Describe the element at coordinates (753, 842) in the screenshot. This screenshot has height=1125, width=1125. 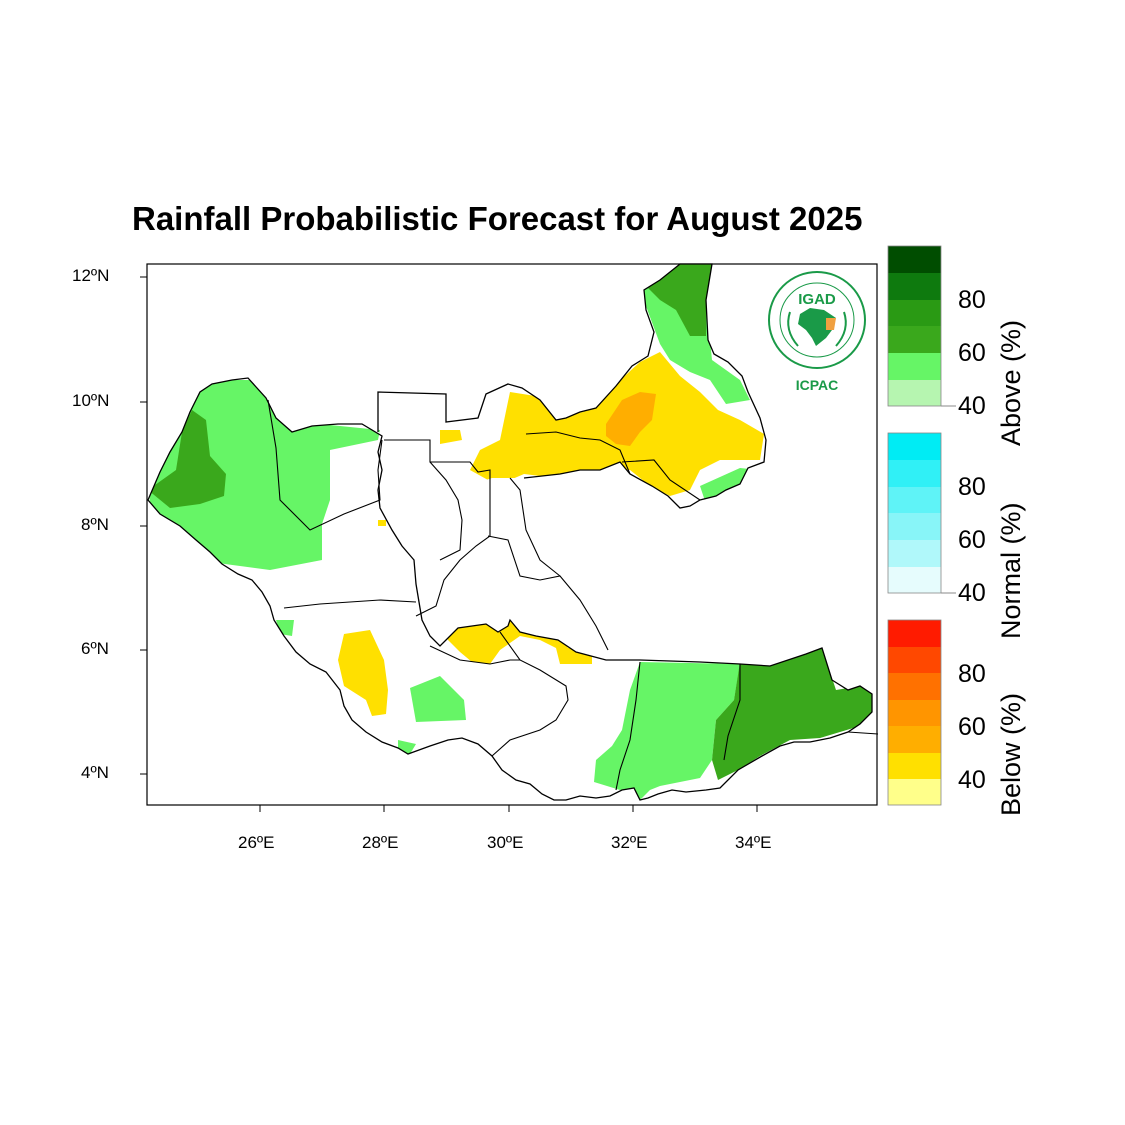
I see `lon-tick-34e: 34ºE` at that location.